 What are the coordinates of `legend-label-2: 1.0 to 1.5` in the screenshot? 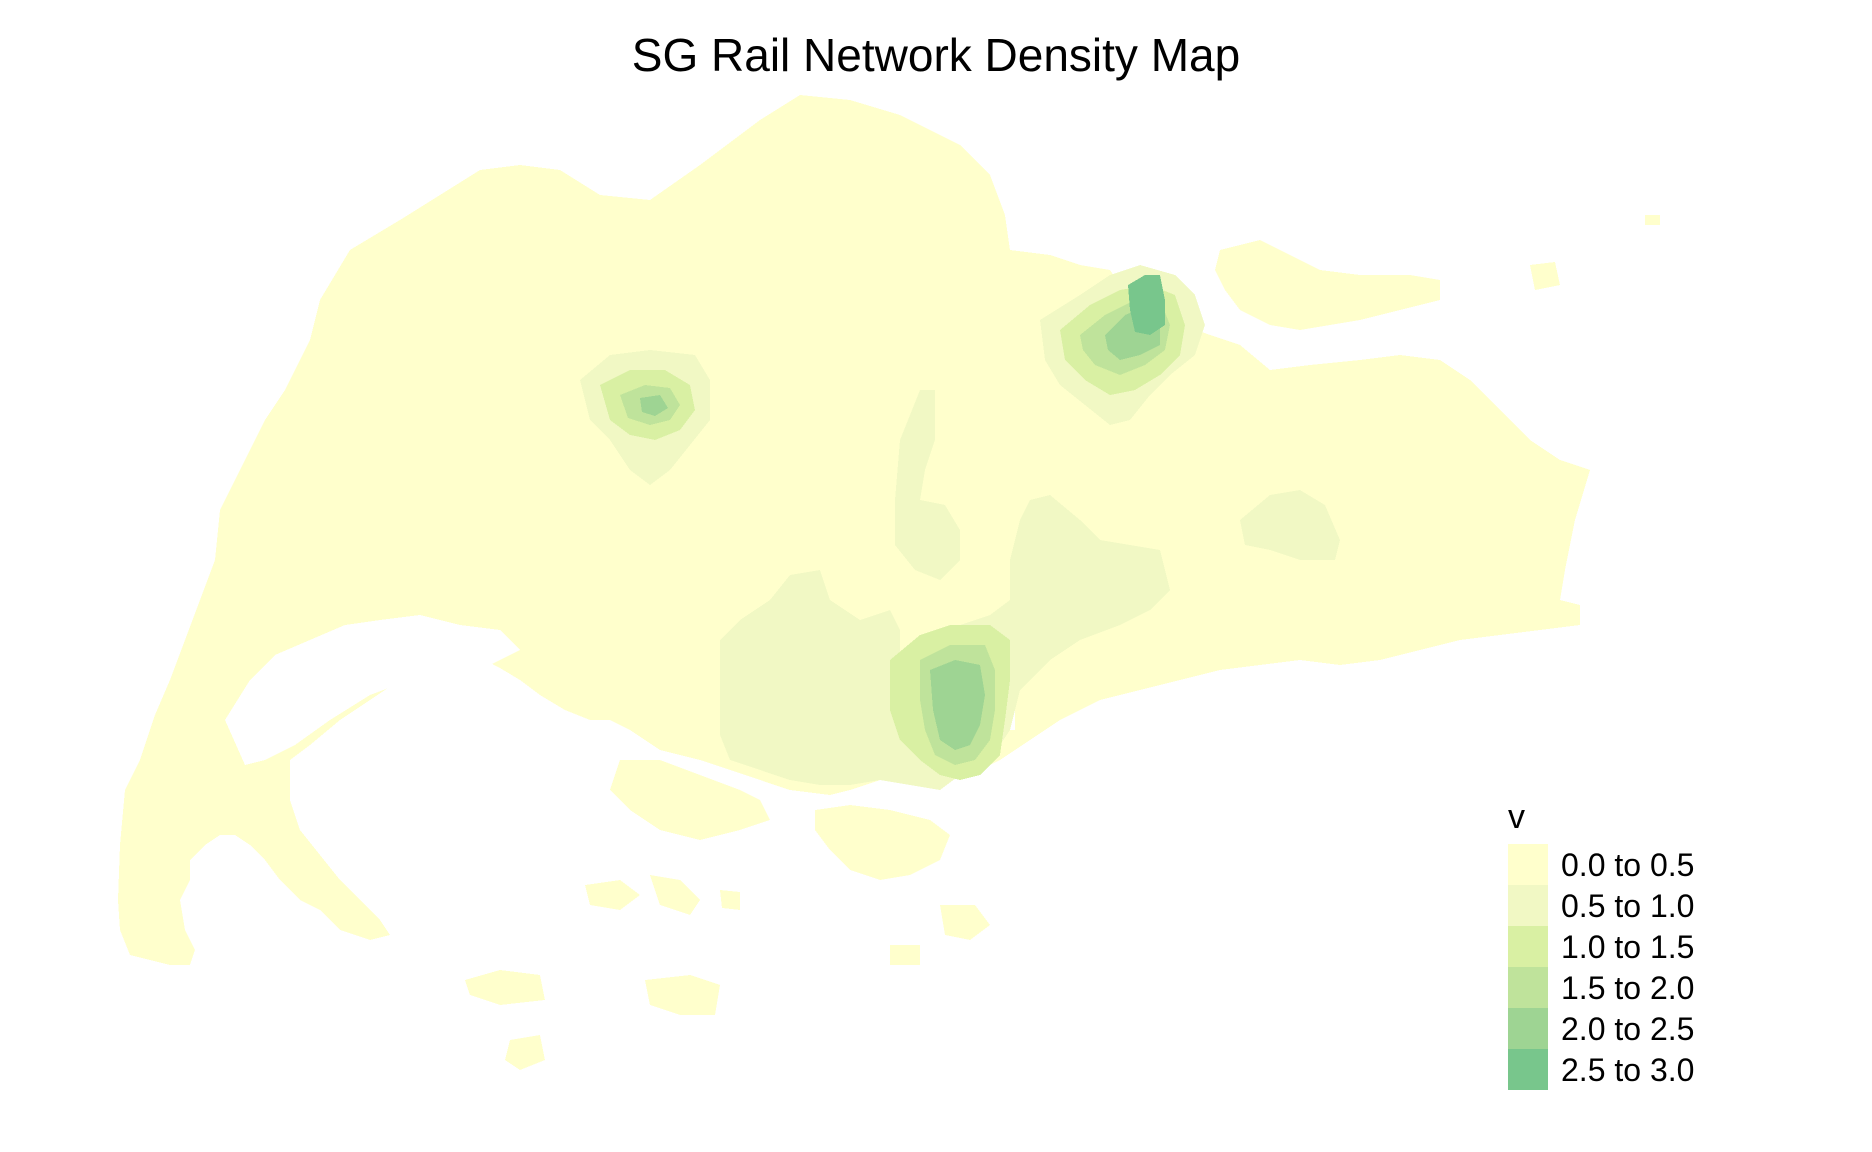 It's located at (1628, 947).